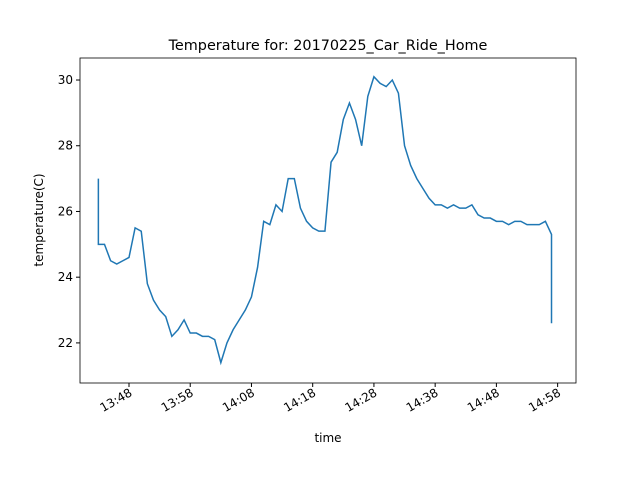 The width and height of the screenshot is (640, 484). Describe the element at coordinates (116, 399) in the screenshot. I see `x-tick-label: 13:48` at that location.